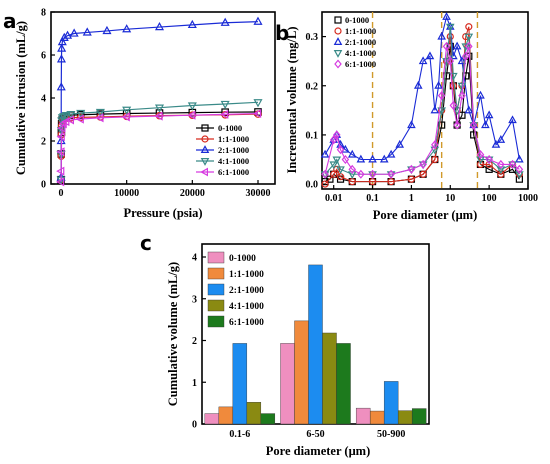 This screenshot has width=550, height=464. I want to click on panel-b-frame, so click(425, 100).